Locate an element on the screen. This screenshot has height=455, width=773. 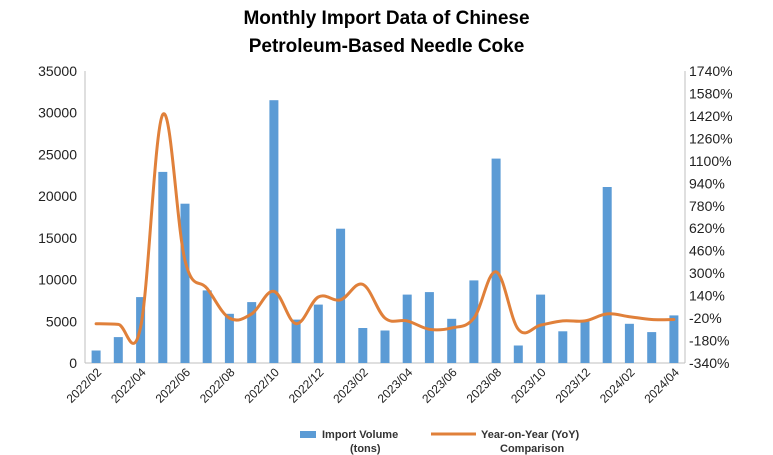
x-tick-label: 2022/02 is located at coordinates (84, 385).